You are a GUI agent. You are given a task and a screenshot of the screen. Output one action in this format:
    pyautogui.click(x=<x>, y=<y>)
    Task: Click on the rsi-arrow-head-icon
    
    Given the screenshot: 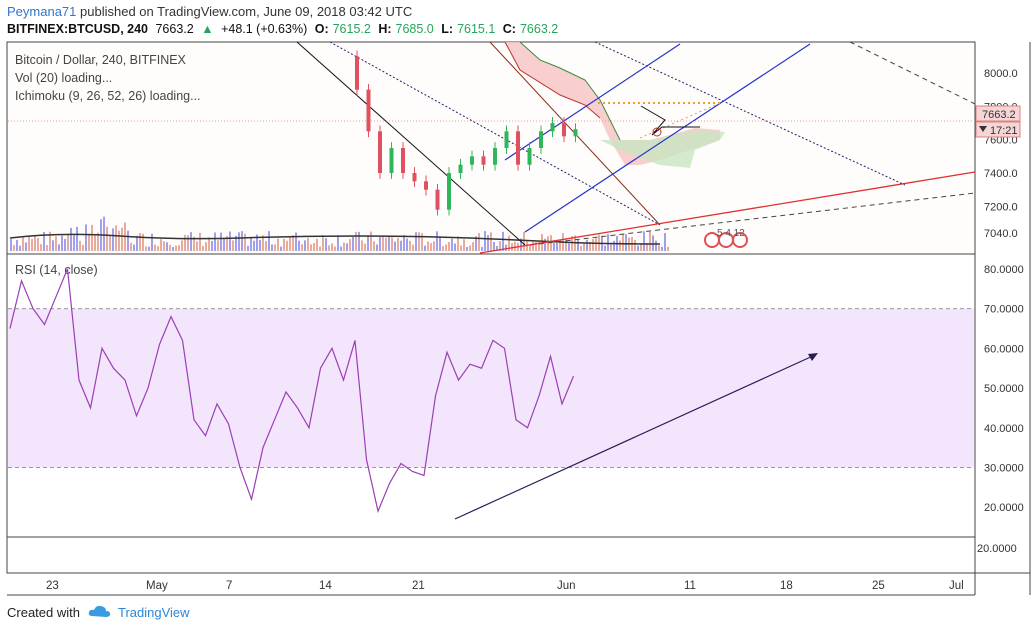 What is the action you would take?
    pyautogui.click(x=813, y=357)
    